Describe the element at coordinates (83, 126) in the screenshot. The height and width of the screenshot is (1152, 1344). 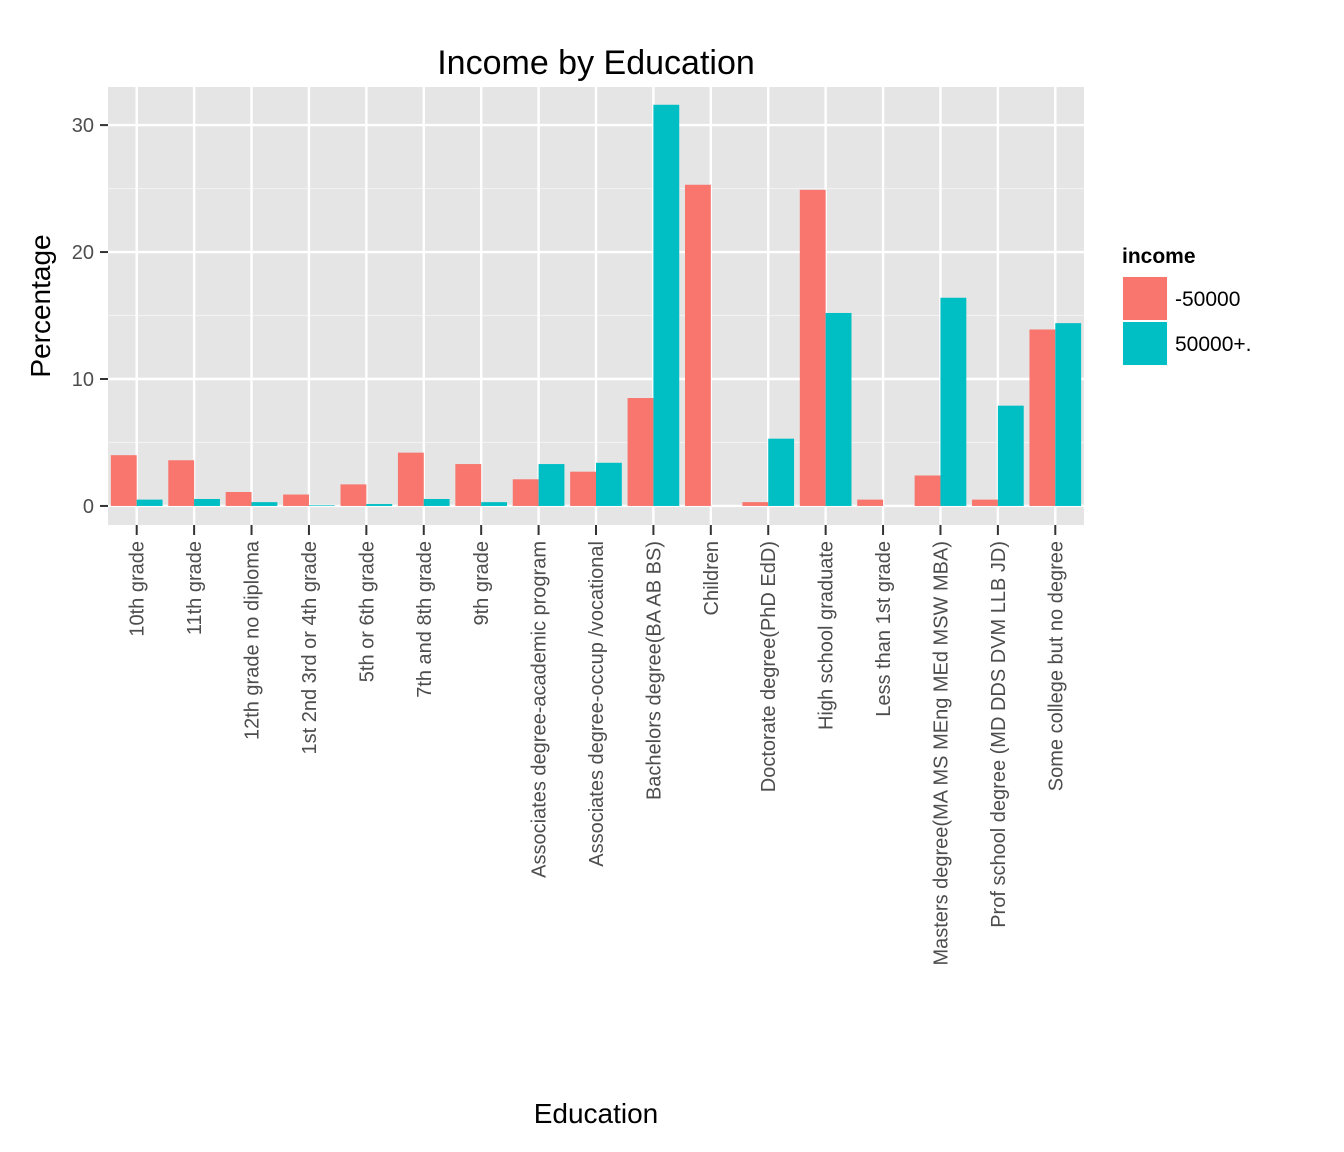
I see `y-tick-label: 30` at that location.